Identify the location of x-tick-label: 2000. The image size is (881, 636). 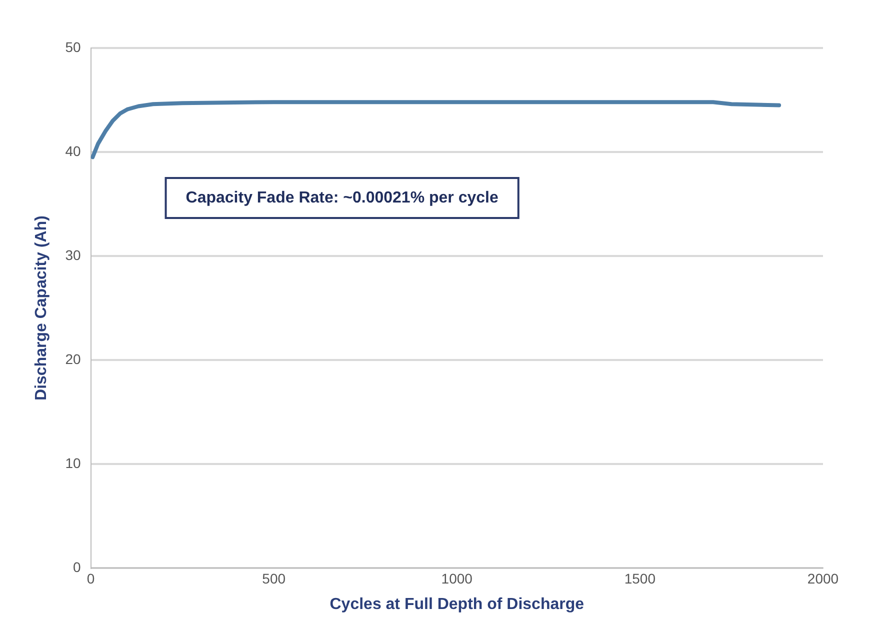
(823, 578).